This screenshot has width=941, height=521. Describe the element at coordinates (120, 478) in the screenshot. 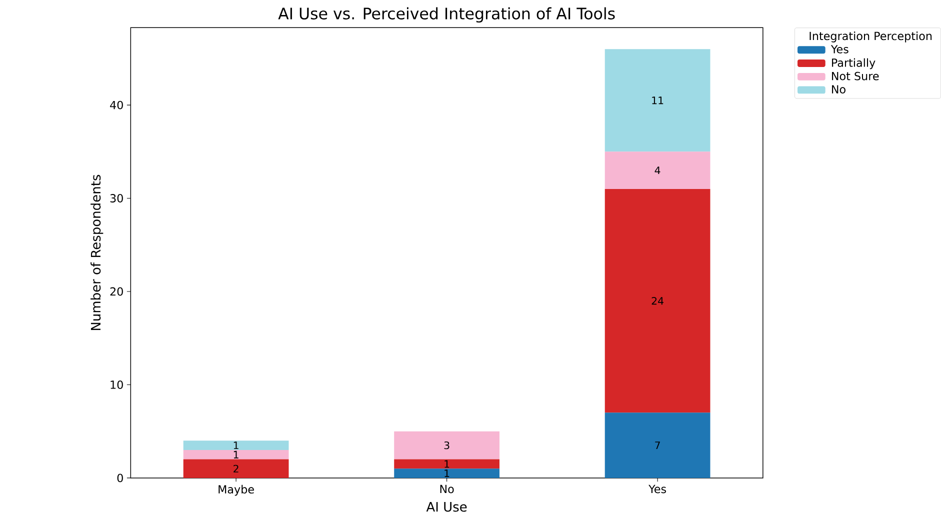

I see `y-tick-label: 0` at that location.